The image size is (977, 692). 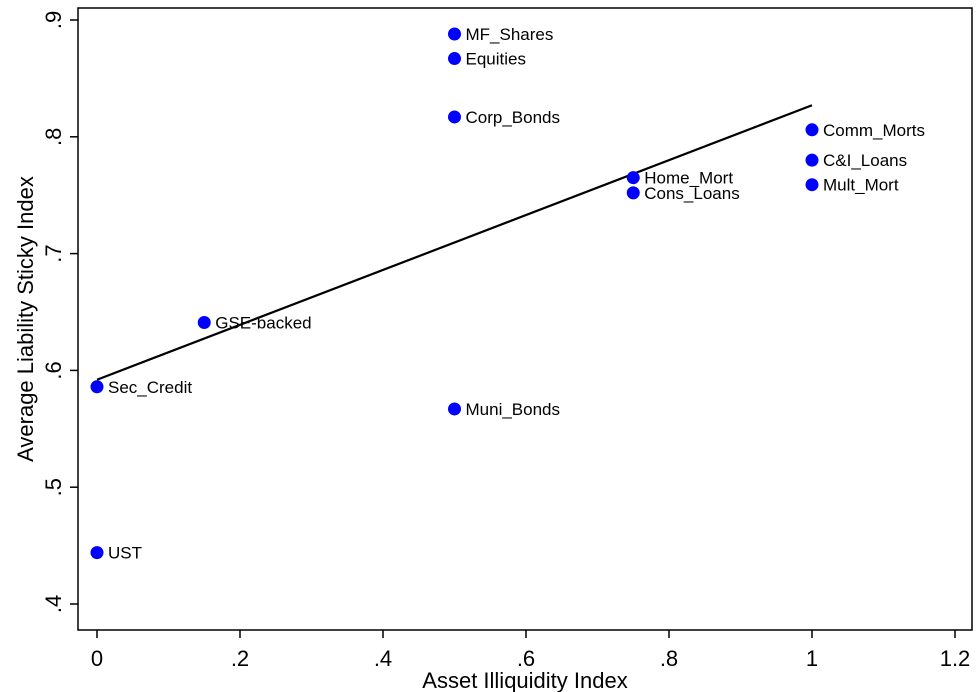 What do you see at coordinates (513, 117) in the screenshot?
I see `point-label: Corp_Bonds` at bounding box center [513, 117].